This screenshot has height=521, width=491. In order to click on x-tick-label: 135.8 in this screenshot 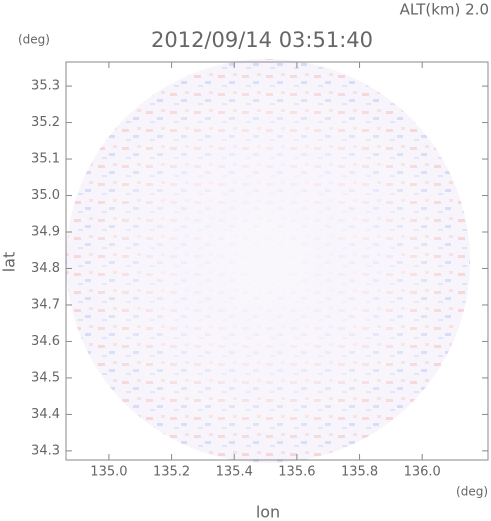, I will do `click(359, 472)`.